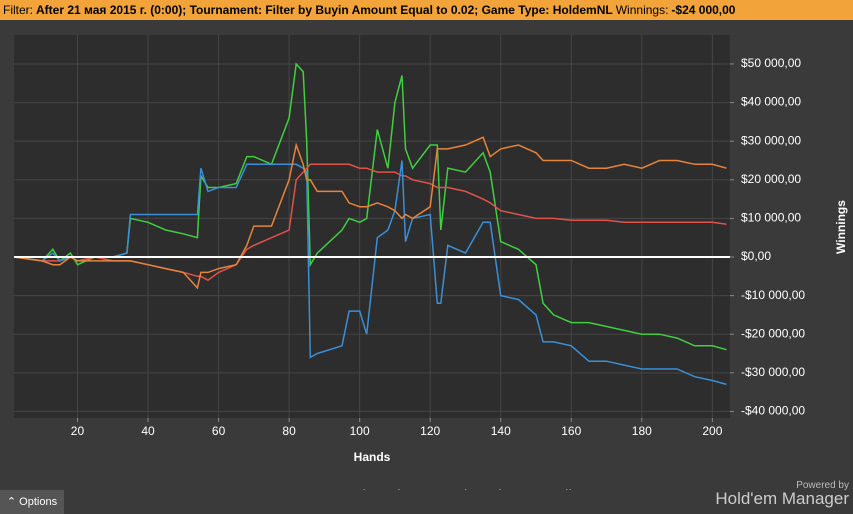  What do you see at coordinates (78, 431) in the screenshot?
I see `x-tick-label: 20` at bounding box center [78, 431].